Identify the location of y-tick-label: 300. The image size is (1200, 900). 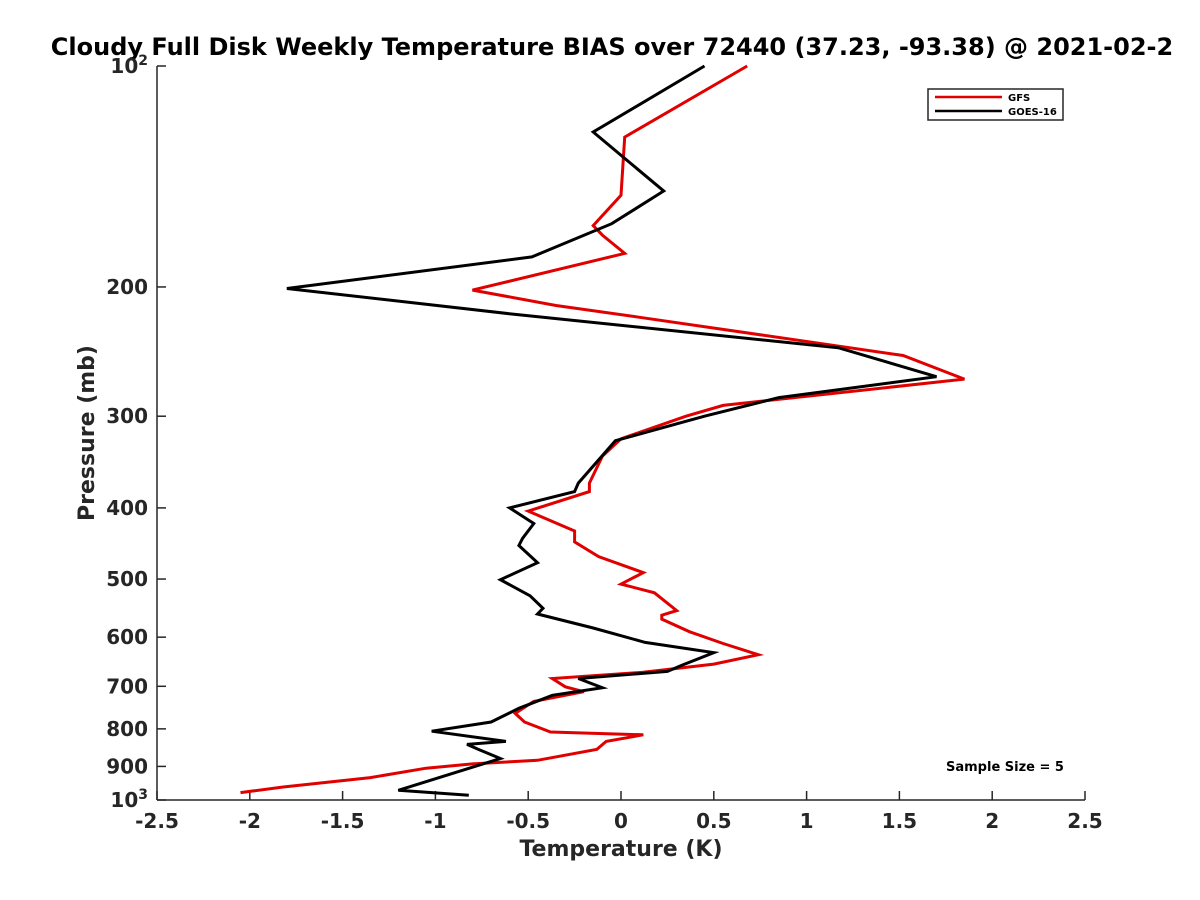
(127, 416).